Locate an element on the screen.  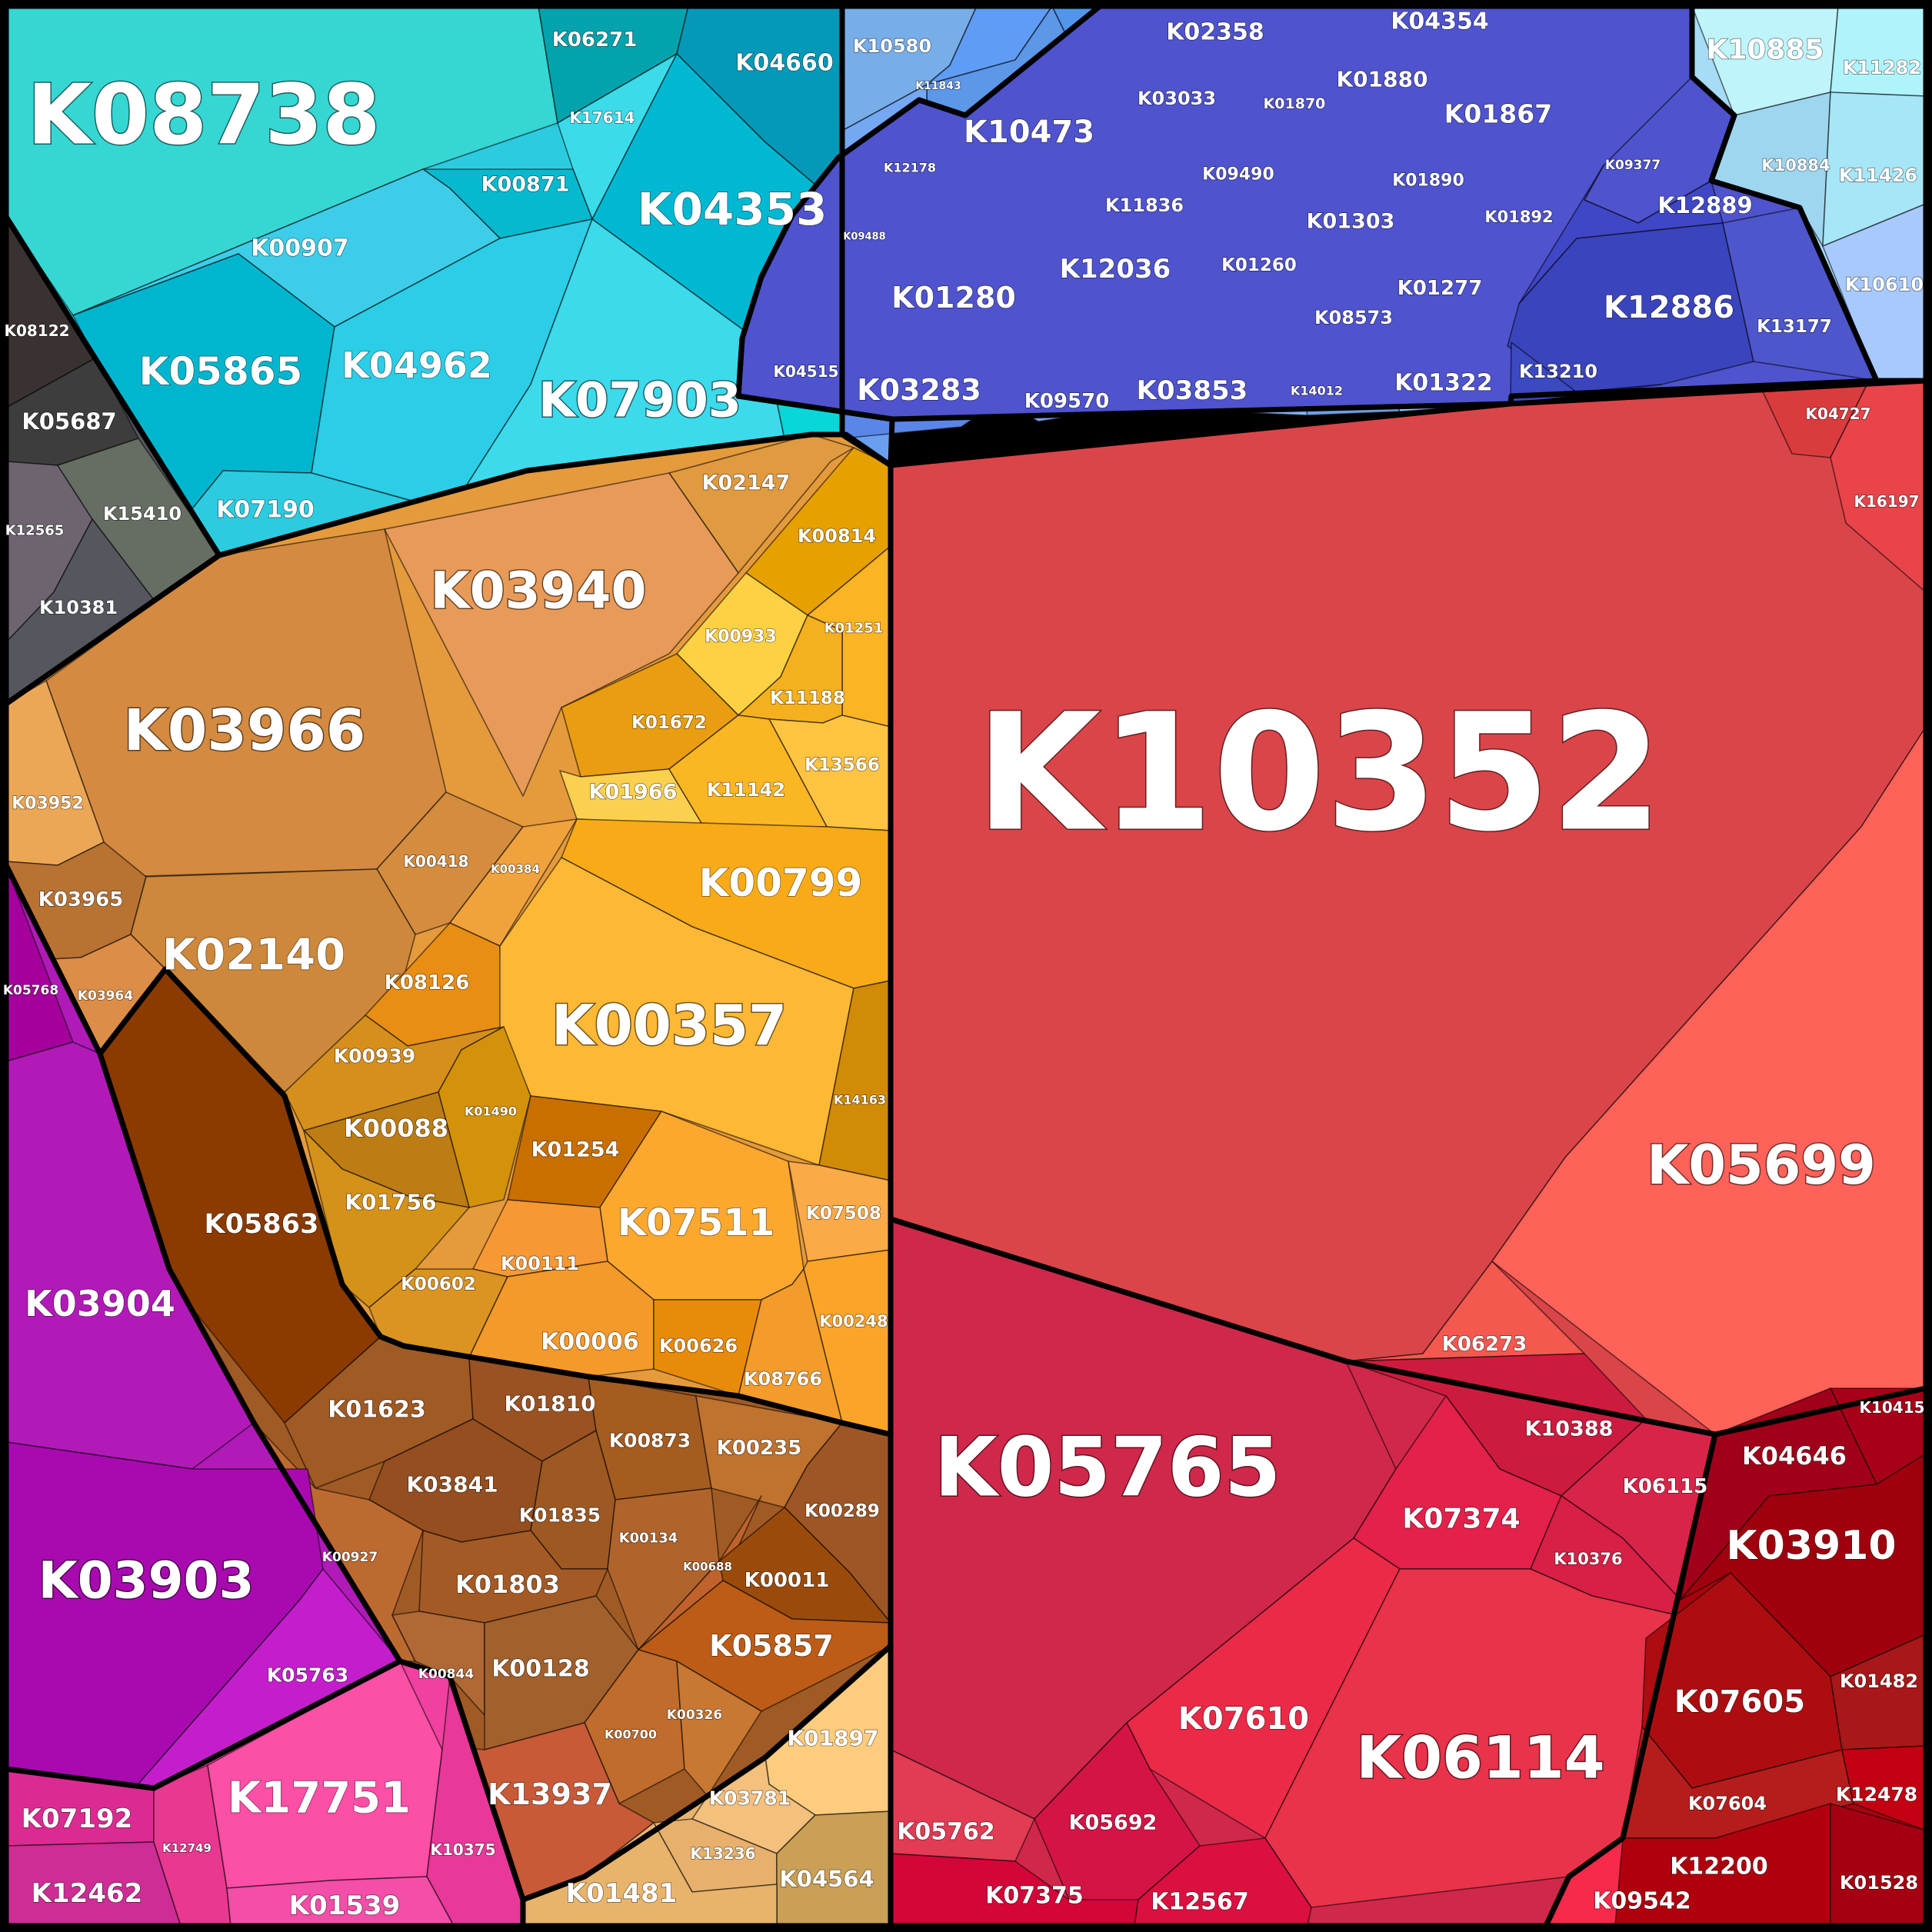
cell-label-k13236: K13236 is located at coordinates (722, 1853).